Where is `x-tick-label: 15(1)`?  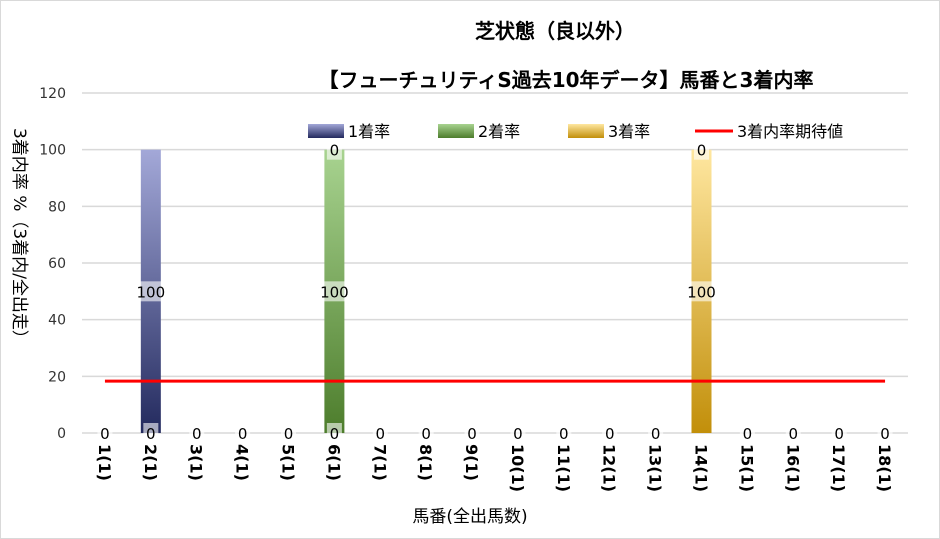 x-tick-label: 15(1) is located at coordinates (746, 468).